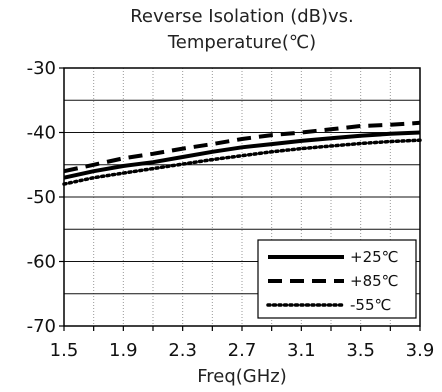 This screenshot has height=392, width=442. What do you see at coordinates (370, 305) in the screenshot?
I see `legend-label: -55℃` at bounding box center [370, 305].